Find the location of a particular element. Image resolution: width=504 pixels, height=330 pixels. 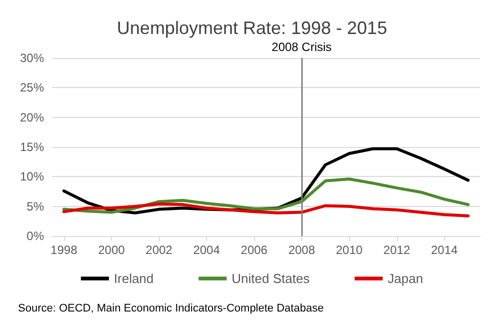

y-tick-label: 5% is located at coordinates (35, 206).